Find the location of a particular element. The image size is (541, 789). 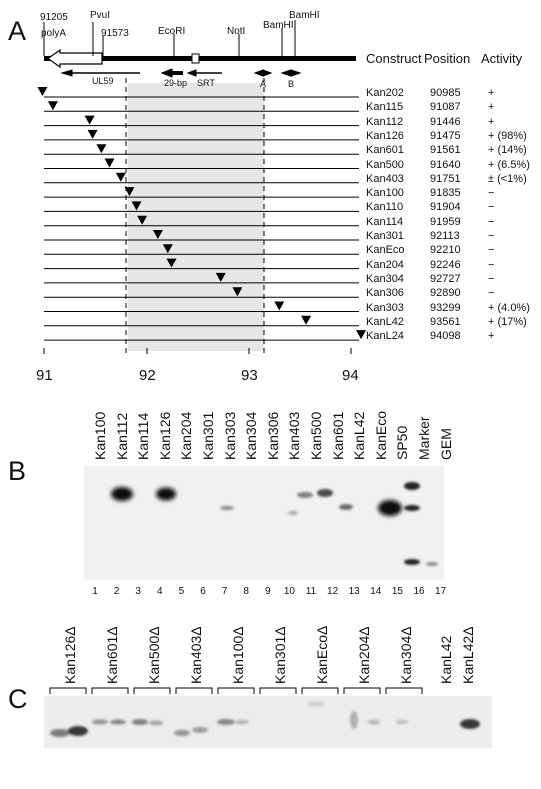

gel-b-lane-label: Kan112 is located at coordinates (121, 436).